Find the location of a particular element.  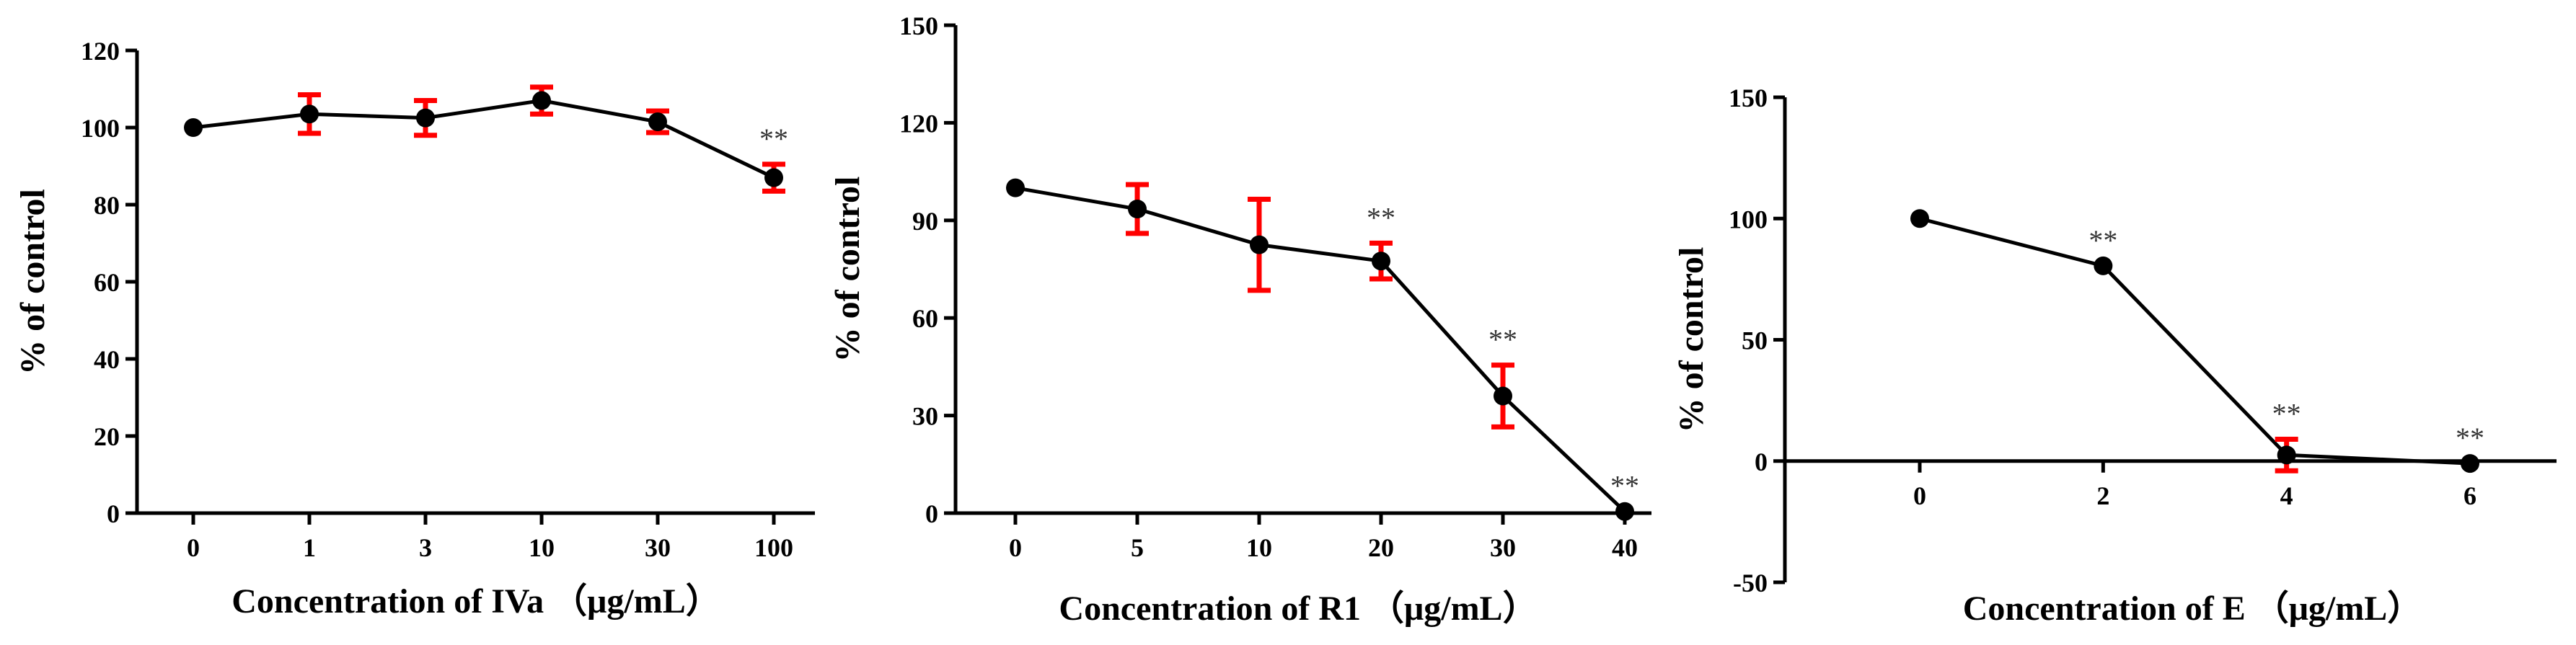

x-axis-title: Concentration of IVa （μg/mL） is located at coordinates (475, 601).